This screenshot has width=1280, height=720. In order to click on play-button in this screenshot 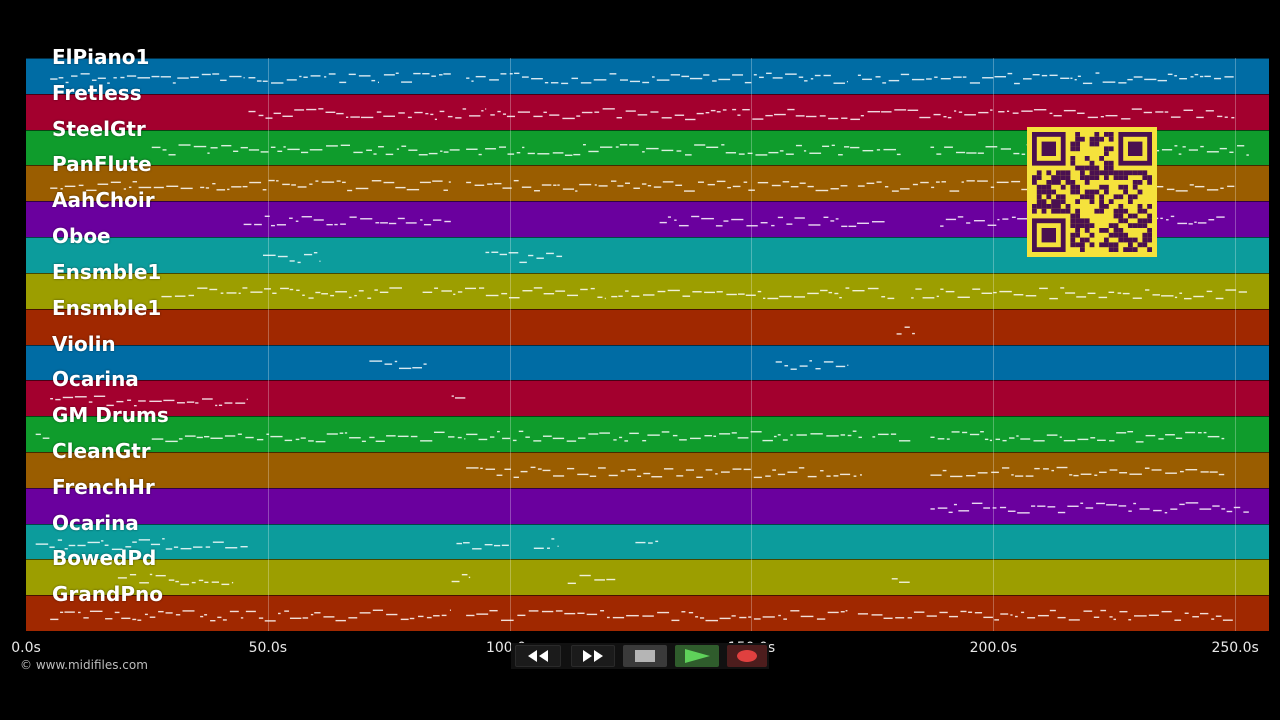, I will do `click(697, 656)`.